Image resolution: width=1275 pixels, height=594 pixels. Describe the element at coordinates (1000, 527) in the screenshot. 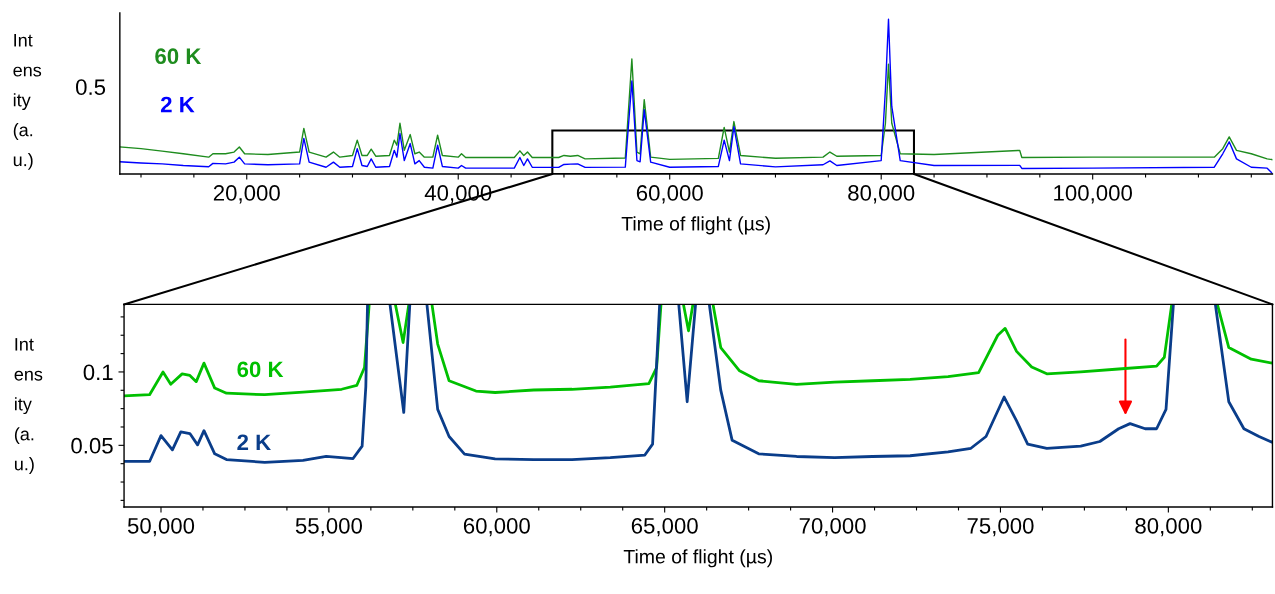

I see `x-tick-label: 75,000` at that location.